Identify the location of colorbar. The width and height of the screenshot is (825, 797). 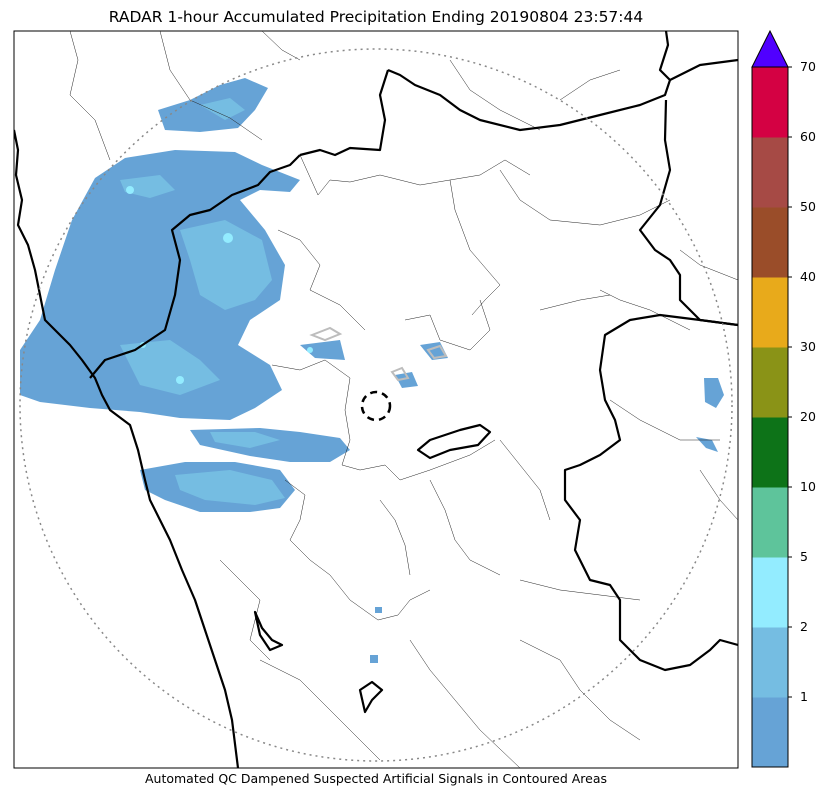
(771, 398).